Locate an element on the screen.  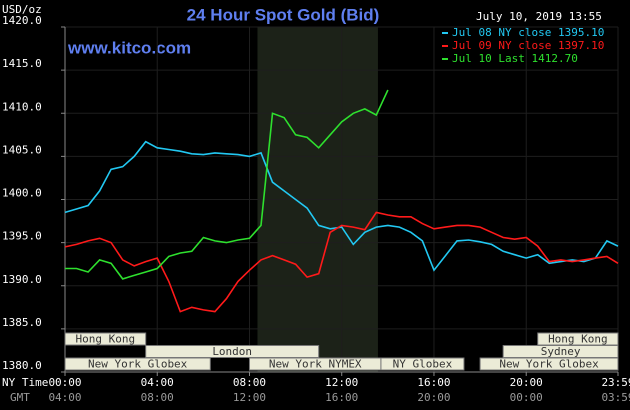
x-axis-label: NY Time is located at coordinates (25, 382).